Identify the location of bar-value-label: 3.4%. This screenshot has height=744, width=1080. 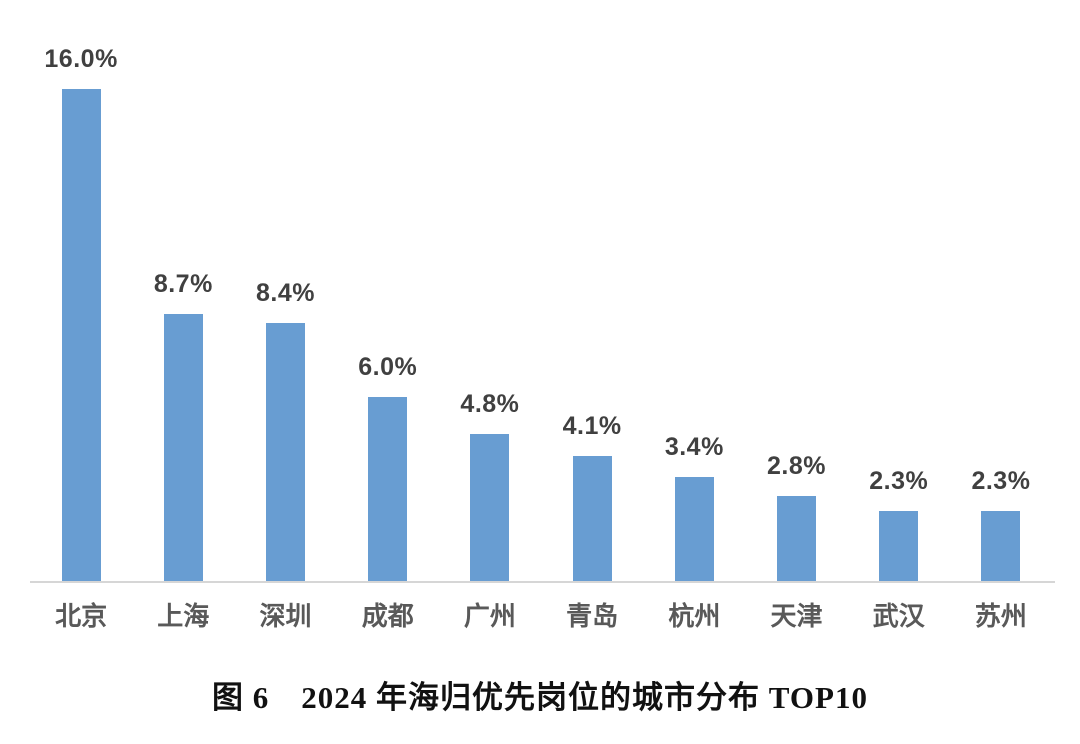
(694, 447).